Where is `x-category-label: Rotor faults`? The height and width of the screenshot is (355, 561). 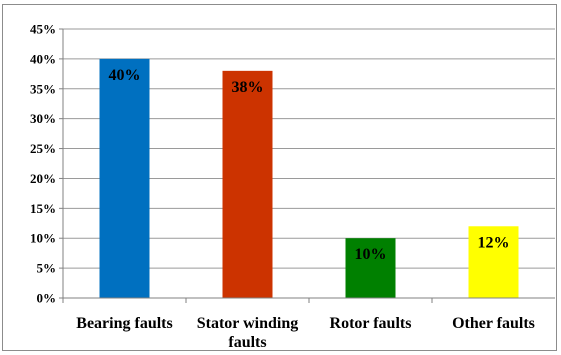
x-category-label: Rotor faults is located at coordinates (371, 323).